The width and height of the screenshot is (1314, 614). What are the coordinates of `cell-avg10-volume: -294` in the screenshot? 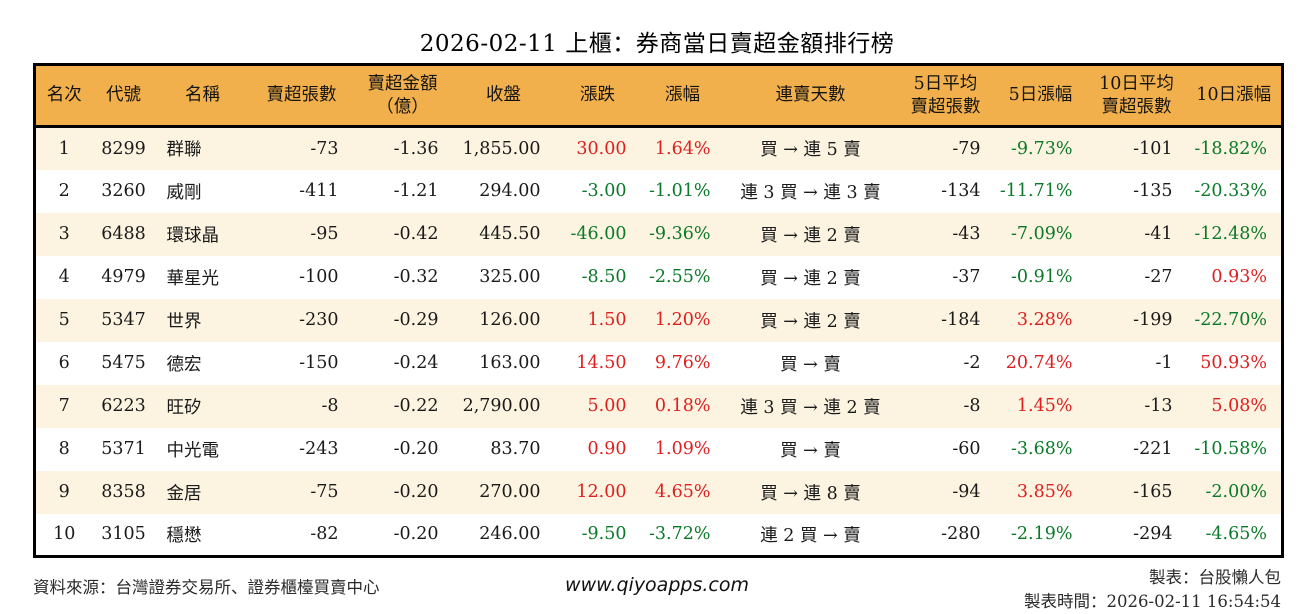 It's located at (1153, 534).